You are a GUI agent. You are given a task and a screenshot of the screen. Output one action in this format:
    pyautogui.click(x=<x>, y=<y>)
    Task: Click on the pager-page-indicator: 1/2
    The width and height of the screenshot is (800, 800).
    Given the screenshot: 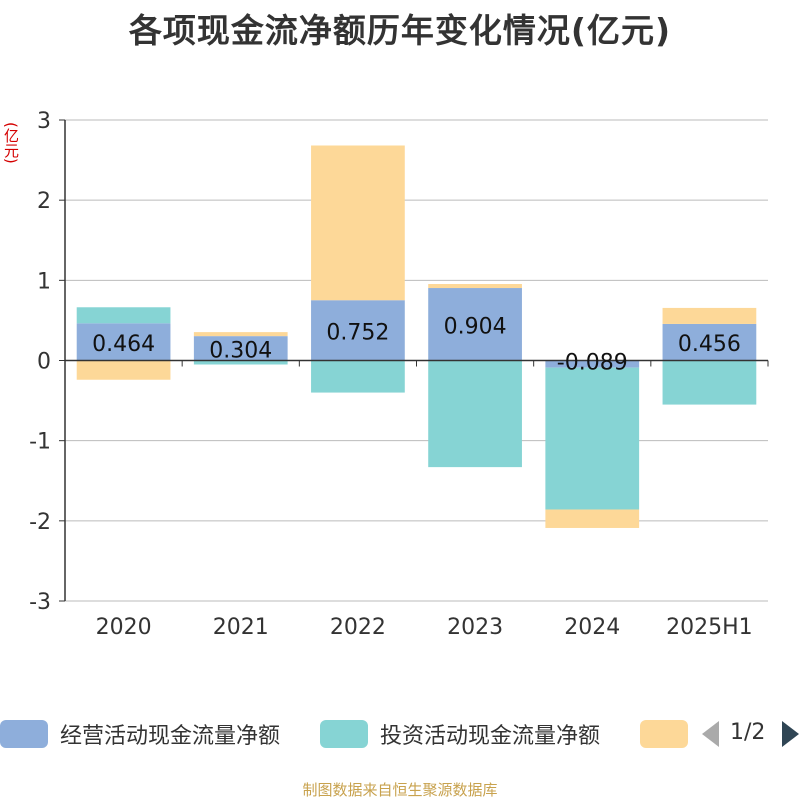 What is the action you would take?
    pyautogui.click(x=748, y=732)
    